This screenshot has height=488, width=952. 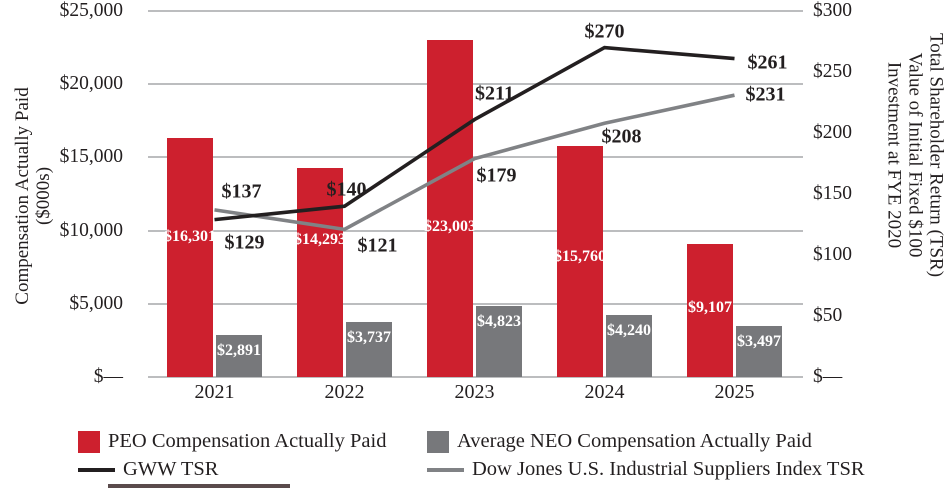 I want to click on left-axis-title-line-2: ($000s), so click(x=43, y=196).